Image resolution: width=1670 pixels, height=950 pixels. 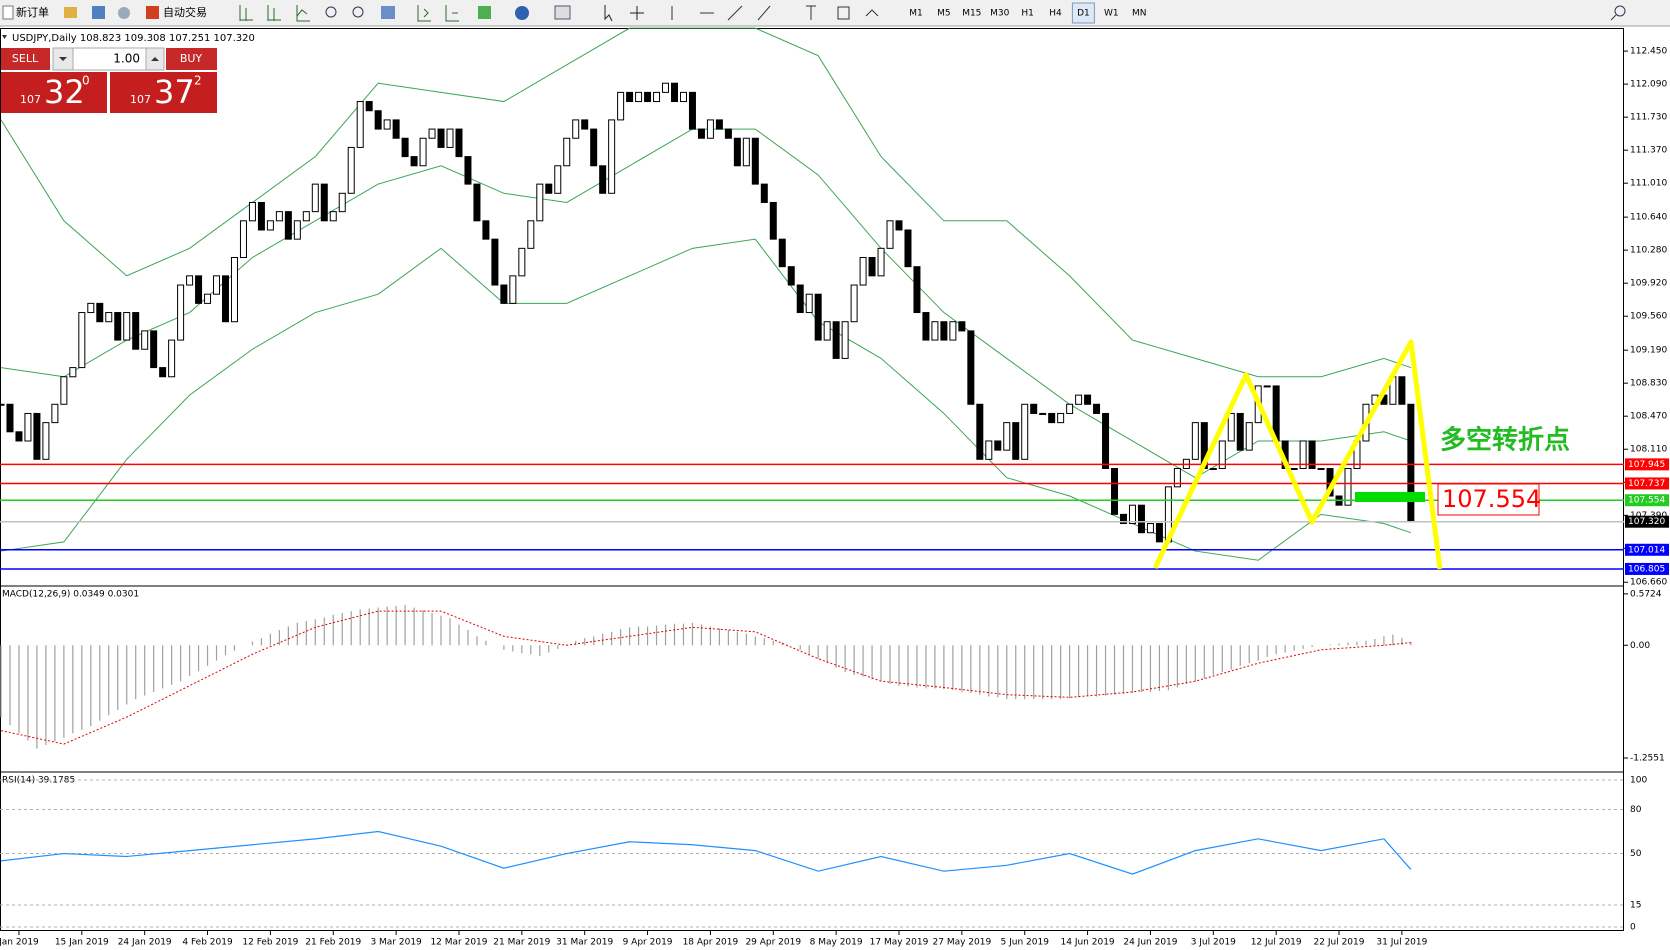 What do you see at coordinates (1633, 928) in the screenshot?
I see `y-tick-label: 0` at bounding box center [1633, 928].